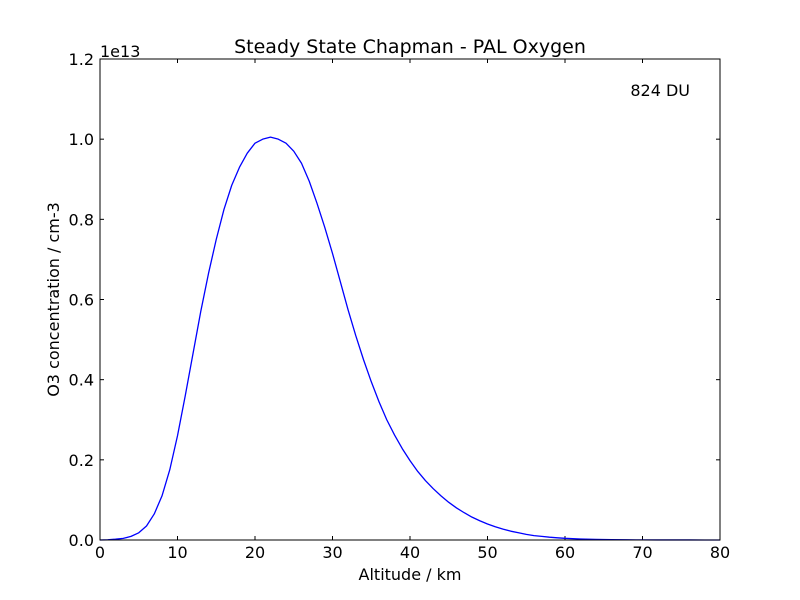 Image resolution: width=800 pixels, height=600 pixels. What do you see at coordinates (410, 47) in the screenshot?
I see `chart-title: Steady State Chapman - PAL Oxygen` at bounding box center [410, 47].